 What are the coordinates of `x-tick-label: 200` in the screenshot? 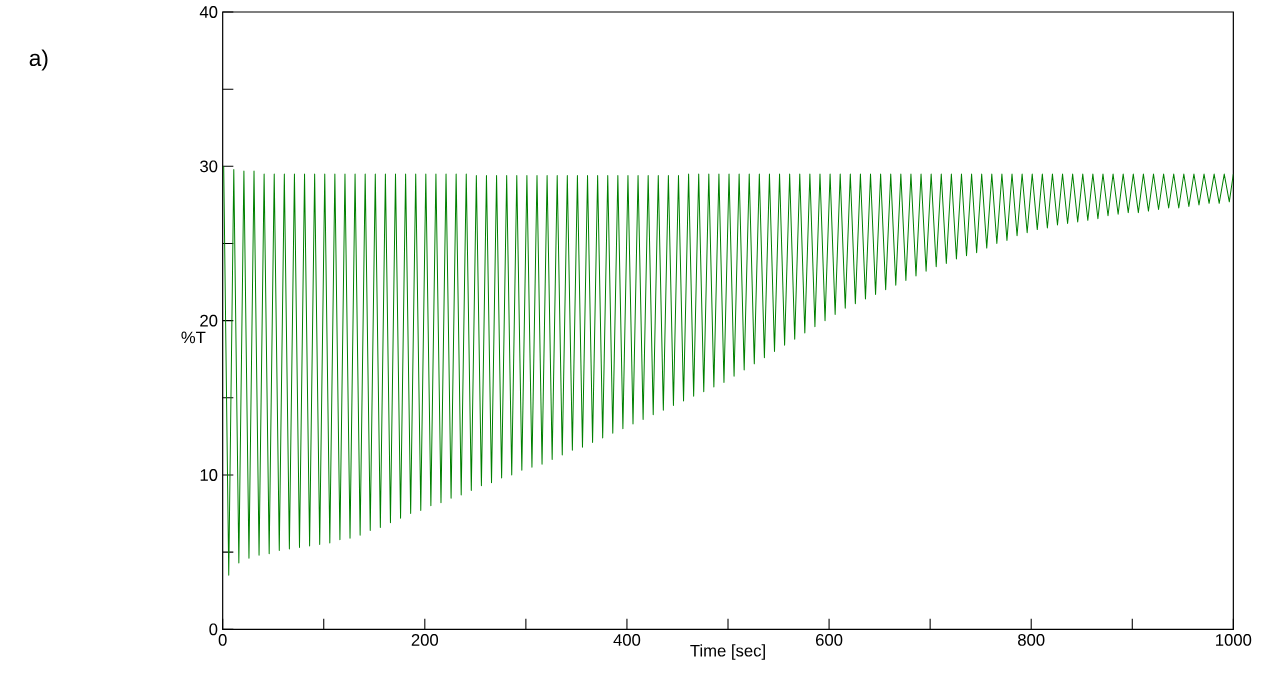 It's located at (425, 640).